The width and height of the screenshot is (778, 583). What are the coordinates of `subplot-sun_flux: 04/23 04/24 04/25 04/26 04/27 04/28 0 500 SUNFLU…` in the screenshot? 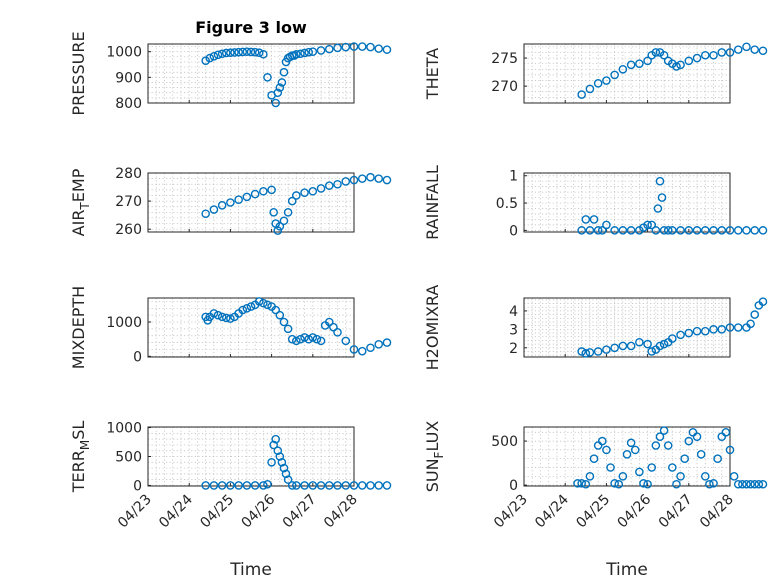 It's located at (595, 500).